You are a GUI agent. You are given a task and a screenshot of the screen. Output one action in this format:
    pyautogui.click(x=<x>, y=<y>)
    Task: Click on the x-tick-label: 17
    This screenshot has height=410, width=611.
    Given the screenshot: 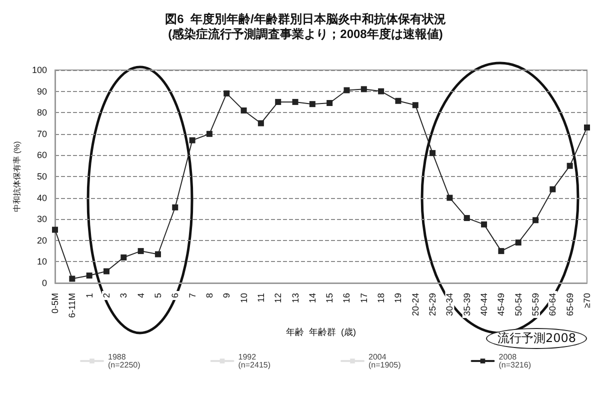 What is the action you would take?
    pyautogui.click(x=363, y=298)
    